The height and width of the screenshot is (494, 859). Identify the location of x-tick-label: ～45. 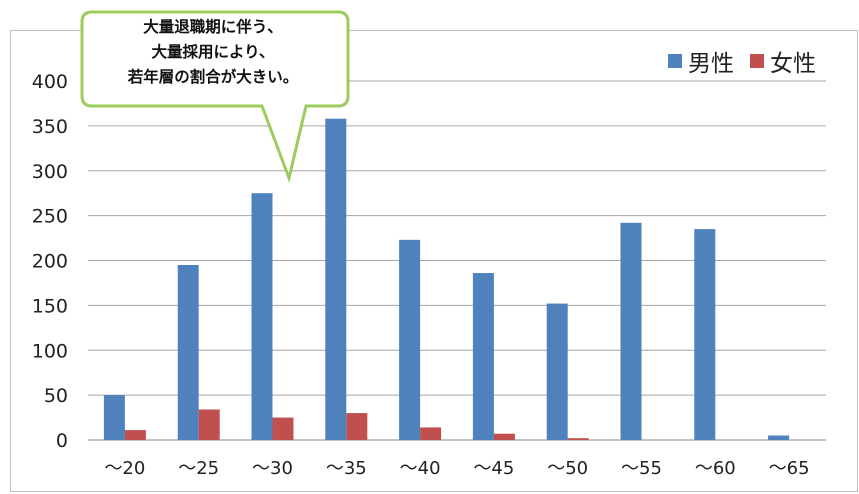
(493, 468).